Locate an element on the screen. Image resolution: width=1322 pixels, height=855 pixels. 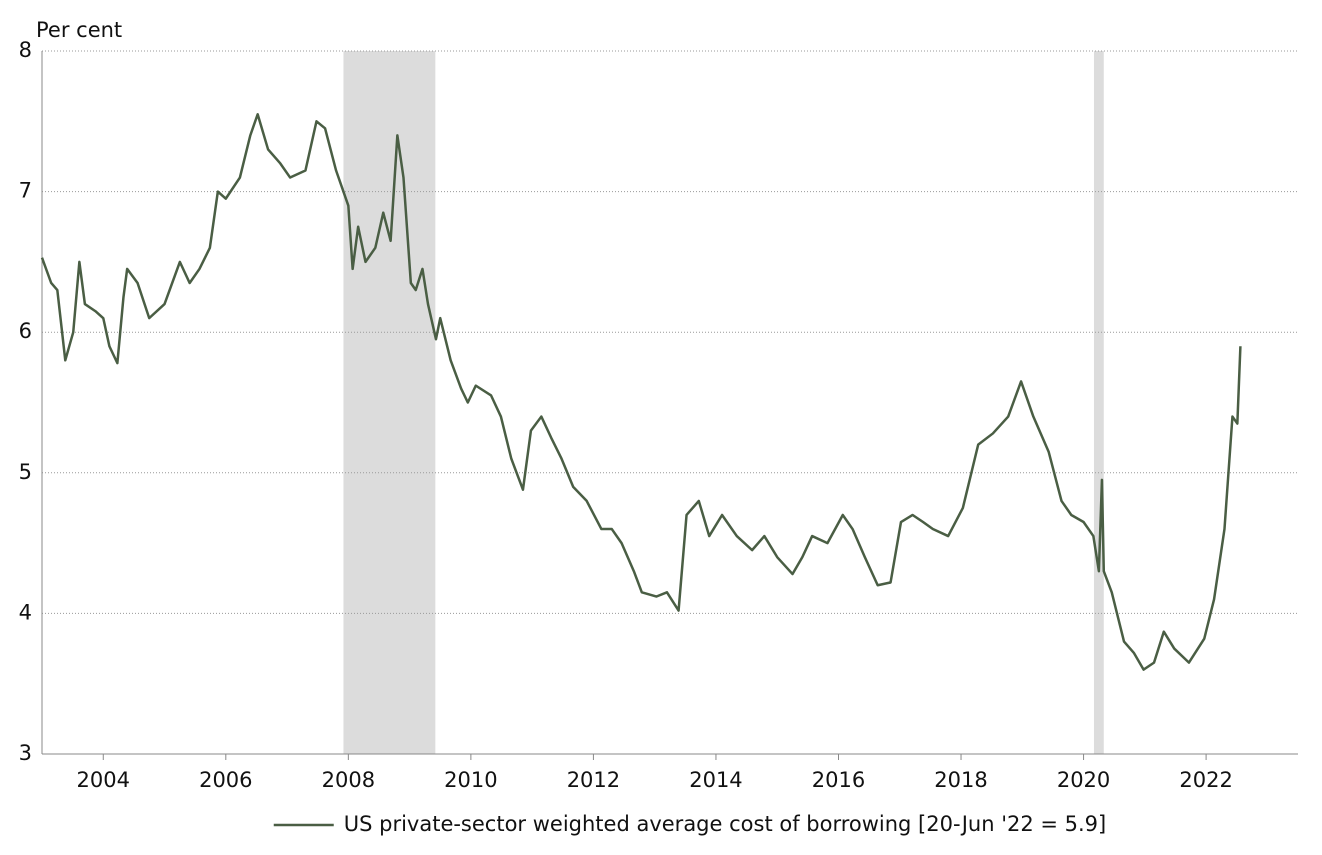
x-tick-label: 2020 is located at coordinates (1083, 780).